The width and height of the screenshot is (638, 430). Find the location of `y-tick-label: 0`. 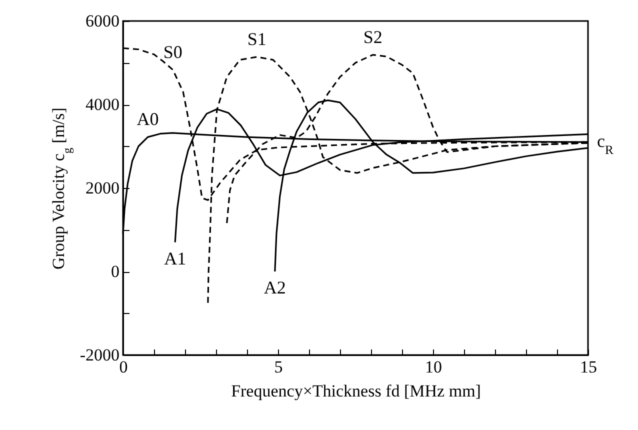

y-tick-label: 0 is located at coordinates (115, 271).